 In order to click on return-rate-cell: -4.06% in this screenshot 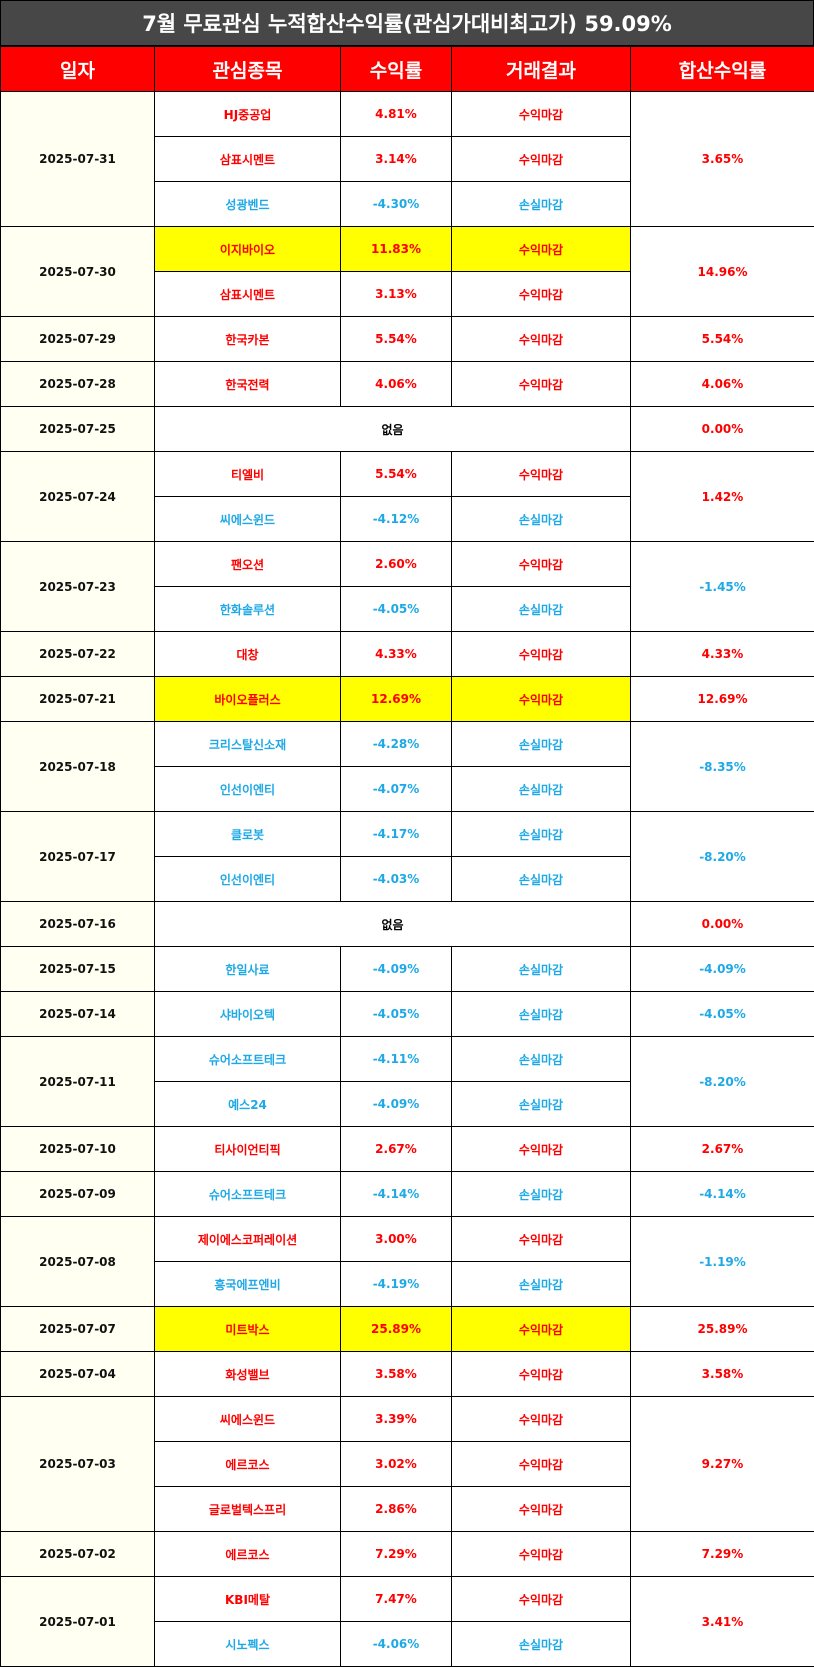, I will do `click(396, 1644)`.